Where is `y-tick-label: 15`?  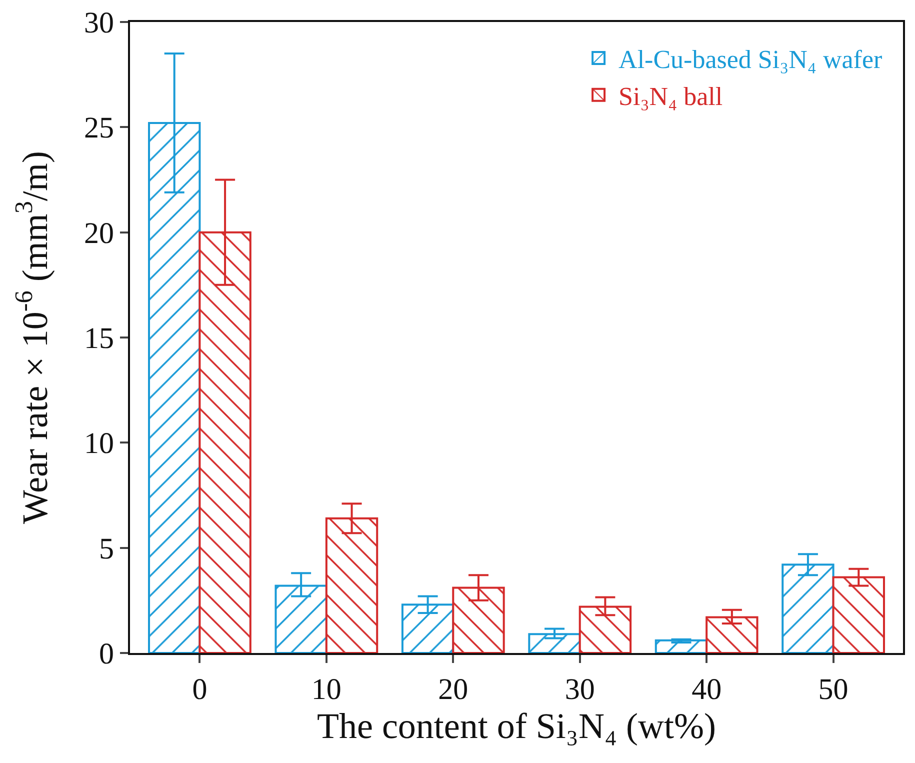
y-tick-label: 15 is located at coordinates (99, 338).